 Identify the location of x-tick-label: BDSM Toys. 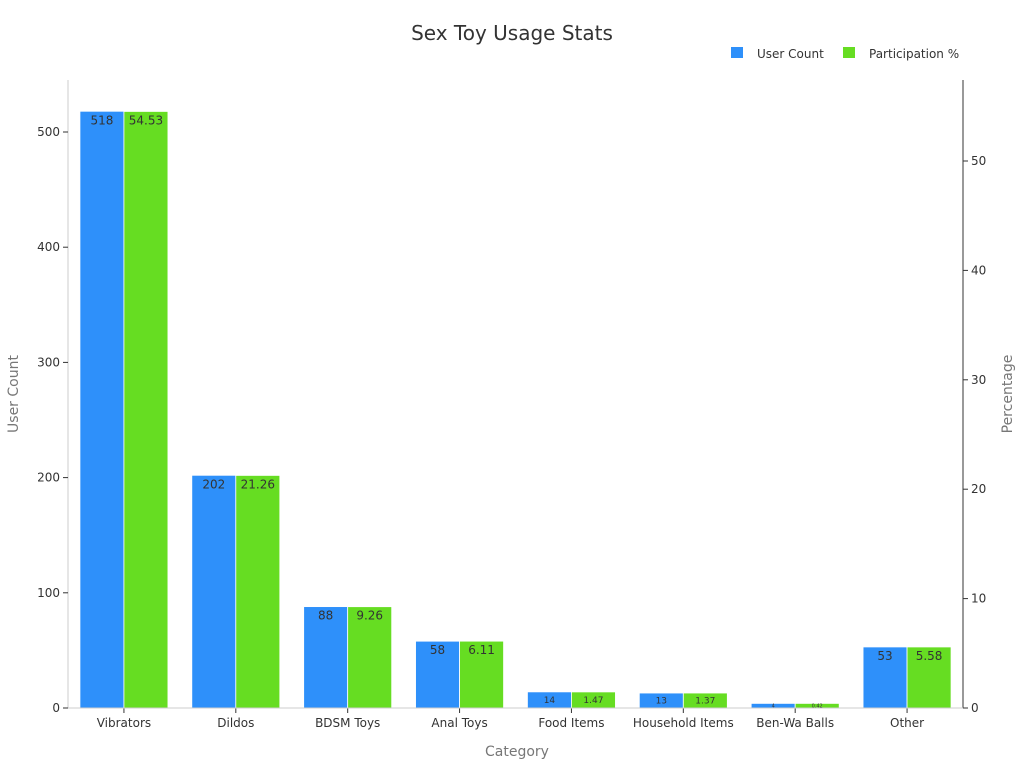
(347, 723).